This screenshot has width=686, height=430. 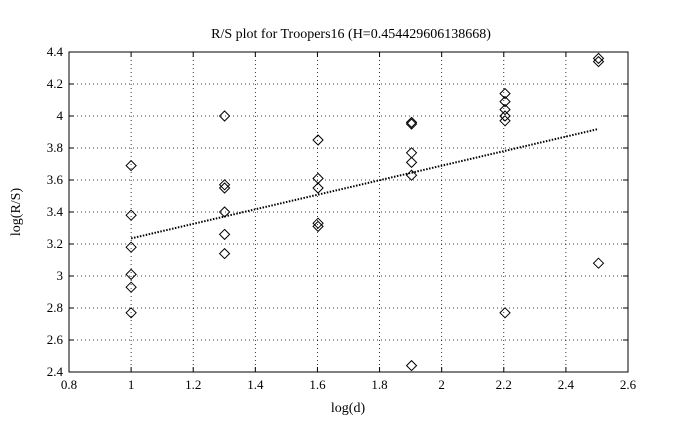 I want to click on y-tick-label: 4.4, so click(x=55, y=51).